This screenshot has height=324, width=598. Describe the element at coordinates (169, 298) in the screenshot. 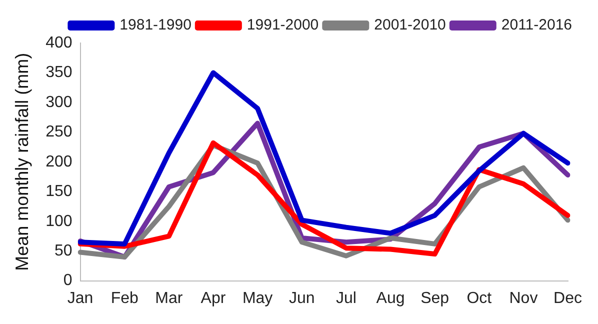

I see `x-tick-label: Mar` at that location.